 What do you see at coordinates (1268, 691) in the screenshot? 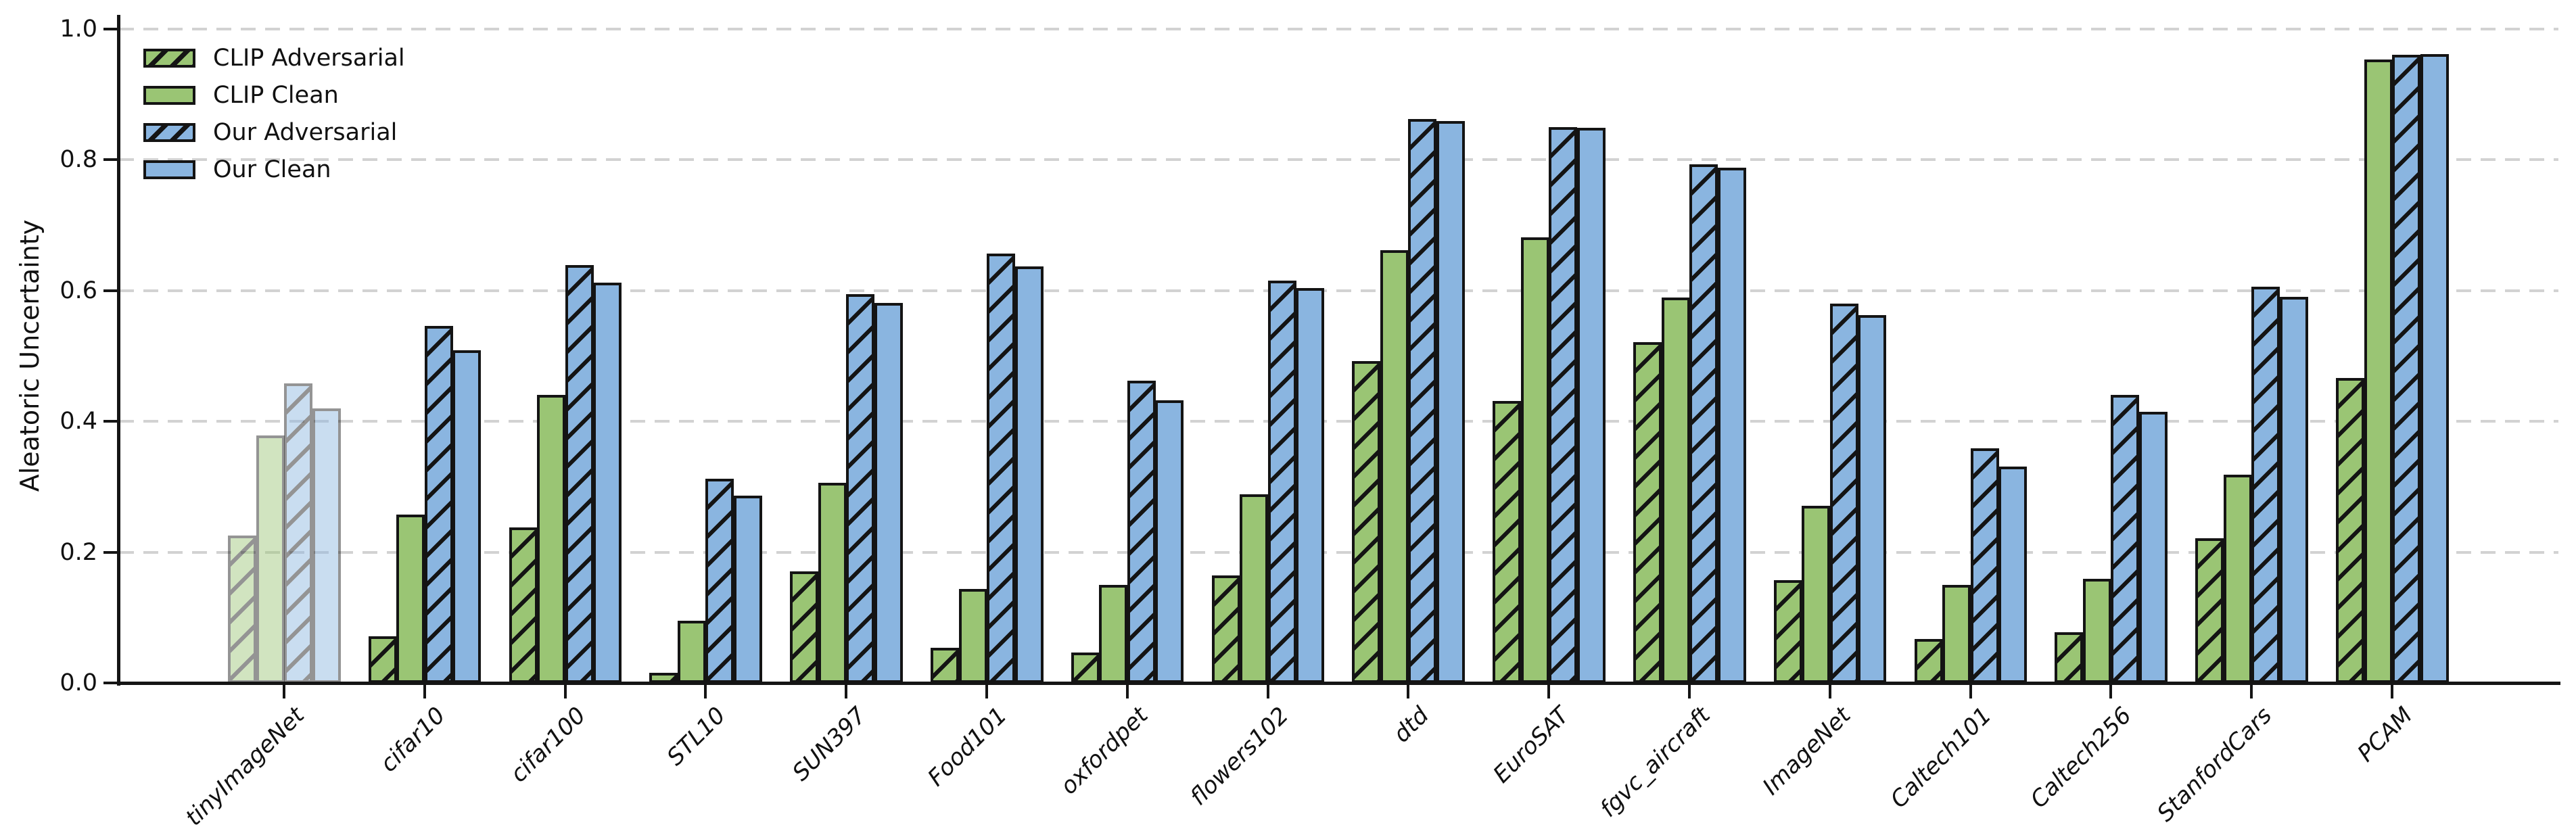
I see `x-tick-flowers102` at bounding box center [1268, 691].